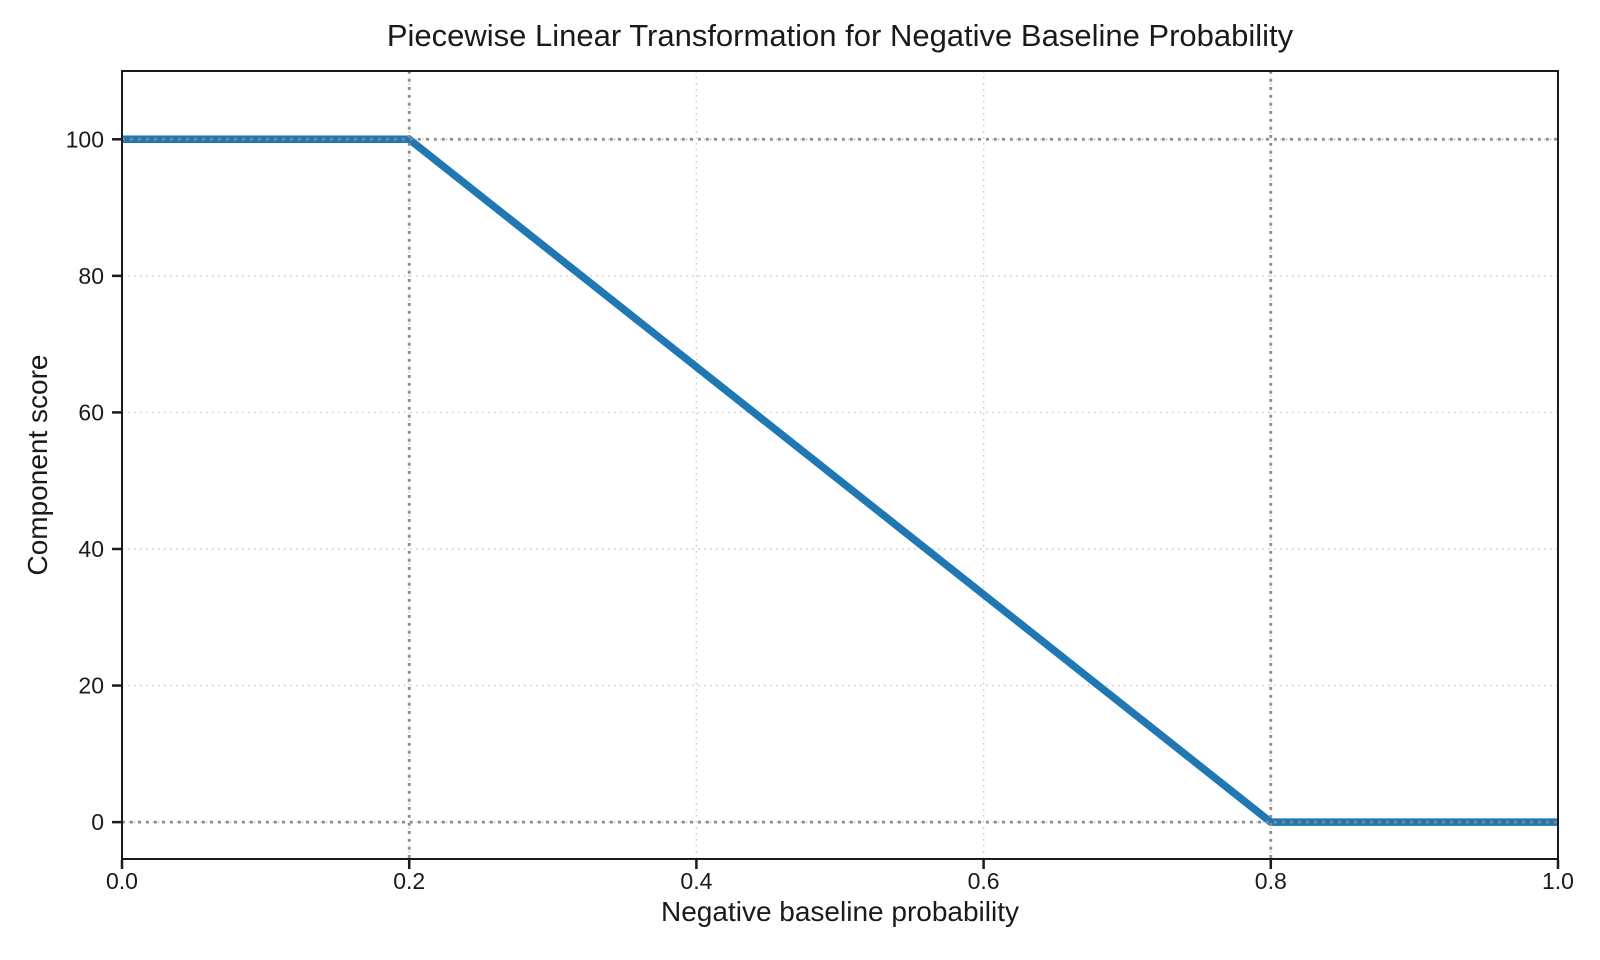 The image size is (1600, 960). Describe the element at coordinates (85, 139) in the screenshot. I see `y-tick-label: 100` at that location.